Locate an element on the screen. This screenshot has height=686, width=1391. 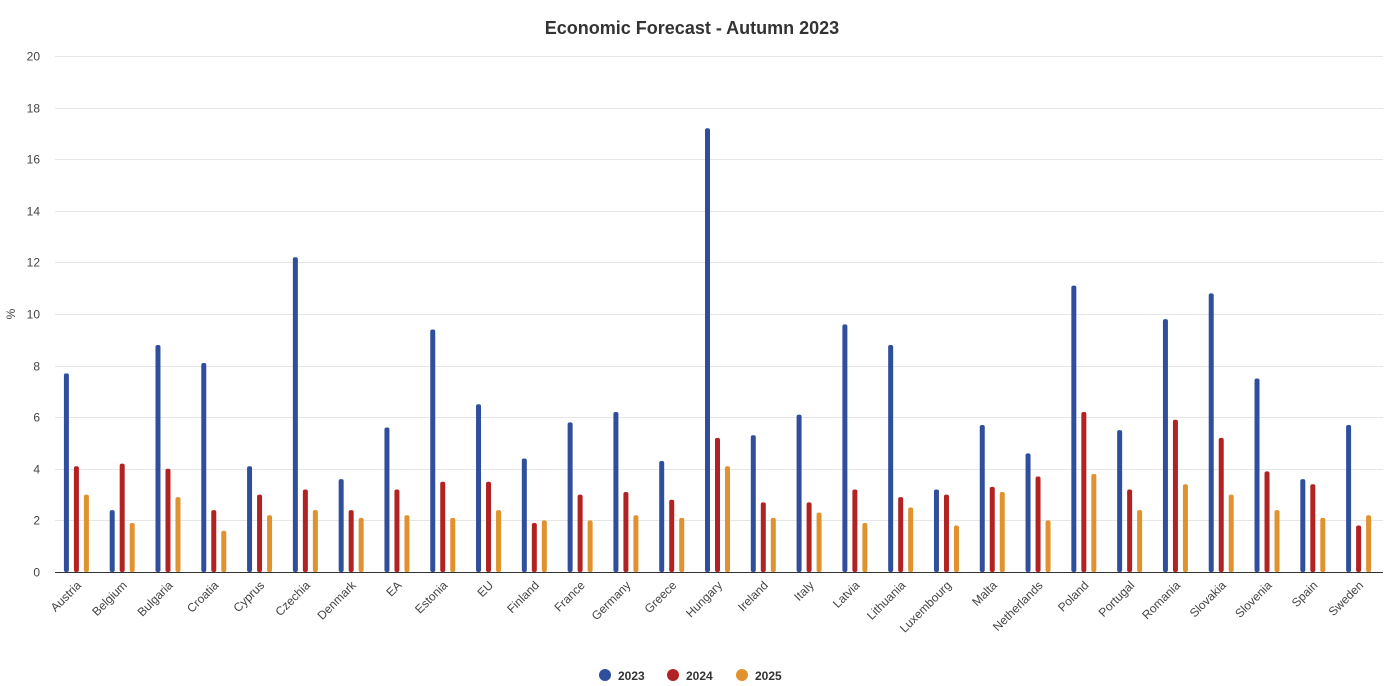
bar-2025-lithuania is located at coordinates (911, 540).